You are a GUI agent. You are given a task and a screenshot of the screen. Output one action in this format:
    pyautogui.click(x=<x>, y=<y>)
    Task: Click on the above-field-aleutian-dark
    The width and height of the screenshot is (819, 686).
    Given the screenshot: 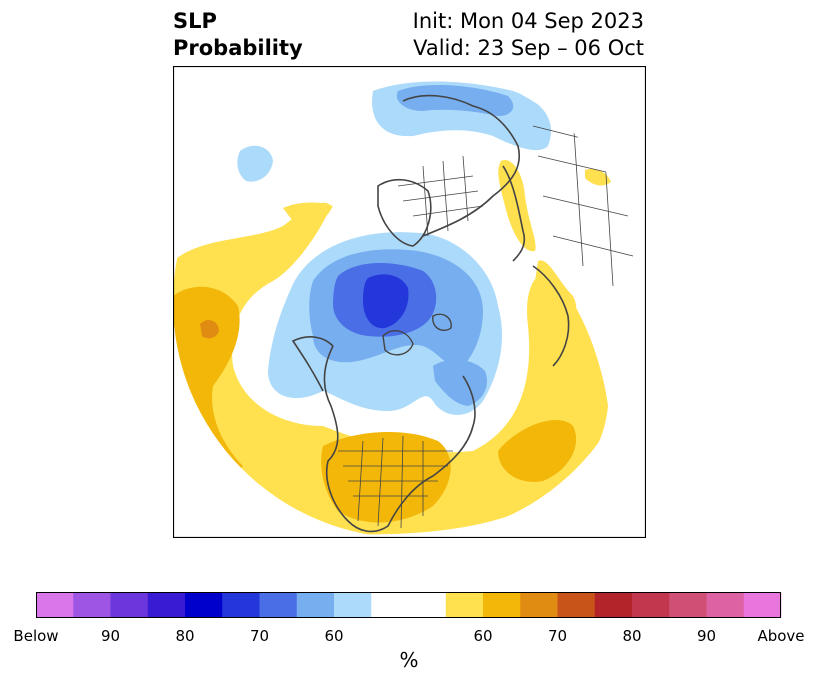 What is the action you would take?
    pyautogui.click(x=209, y=329)
    